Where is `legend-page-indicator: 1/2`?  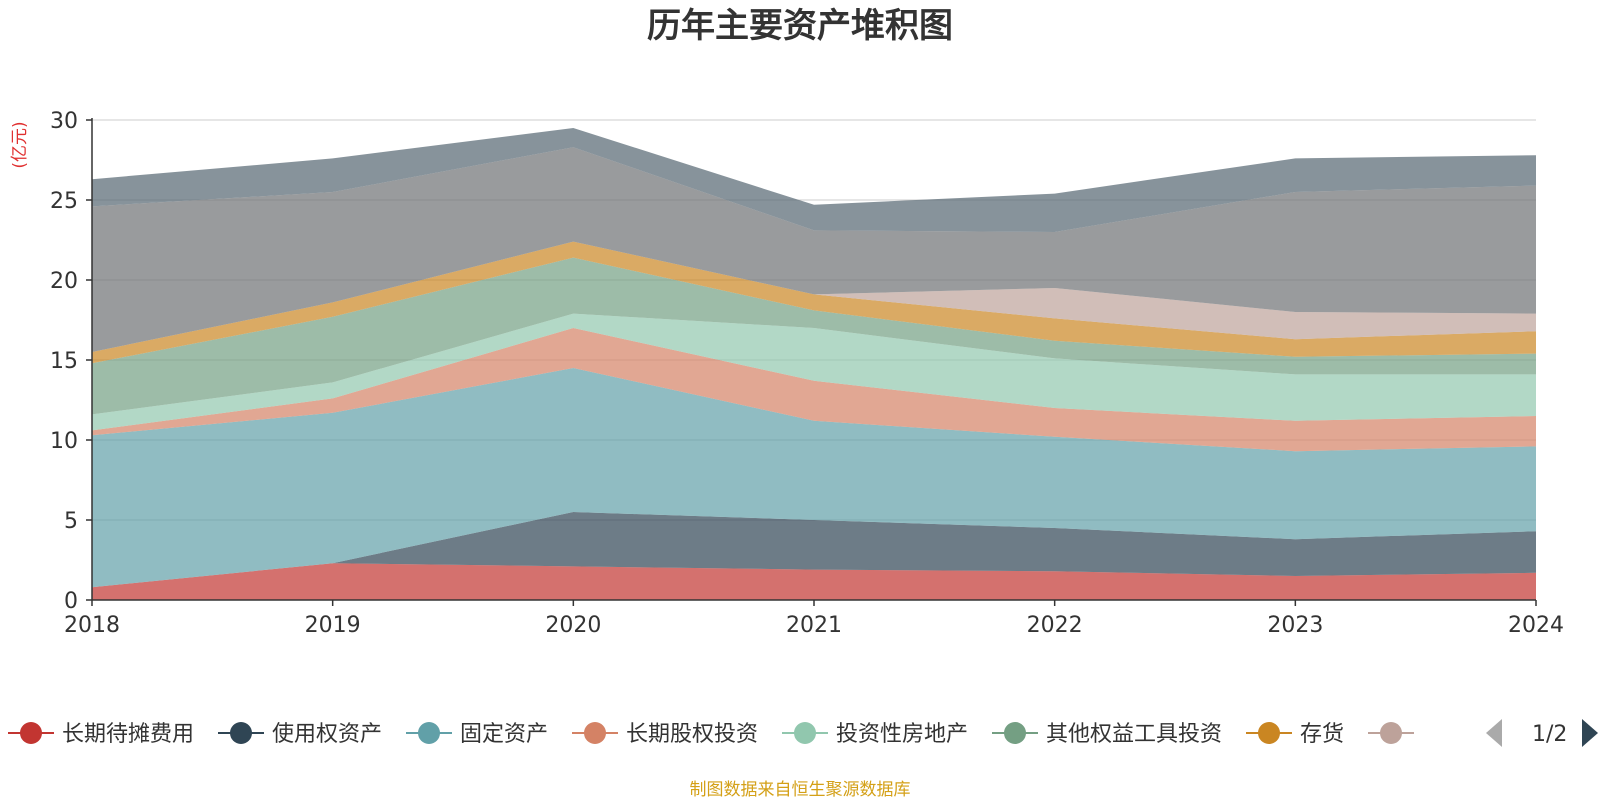 legend-page-indicator: 1/2 is located at coordinates (1549, 734).